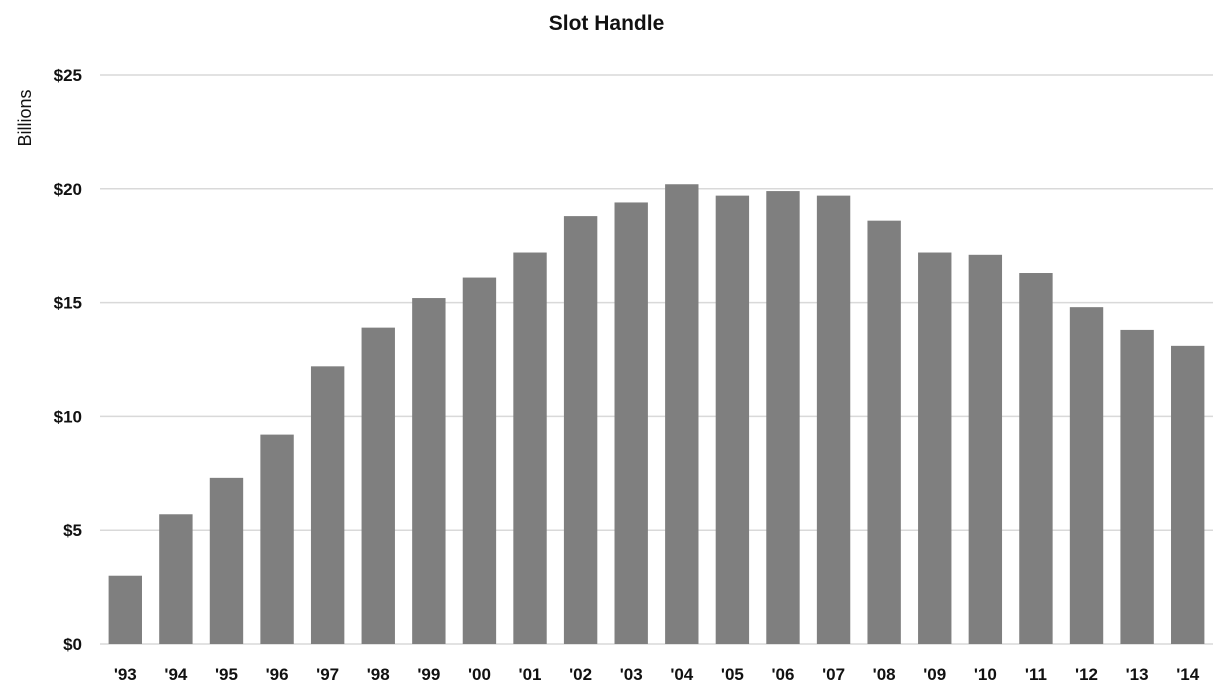 The height and width of the screenshot is (688, 1213). What do you see at coordinates (783, 674) in the screenshot?
I see `x-tick-label: '06` at bounding box center [783, 674].